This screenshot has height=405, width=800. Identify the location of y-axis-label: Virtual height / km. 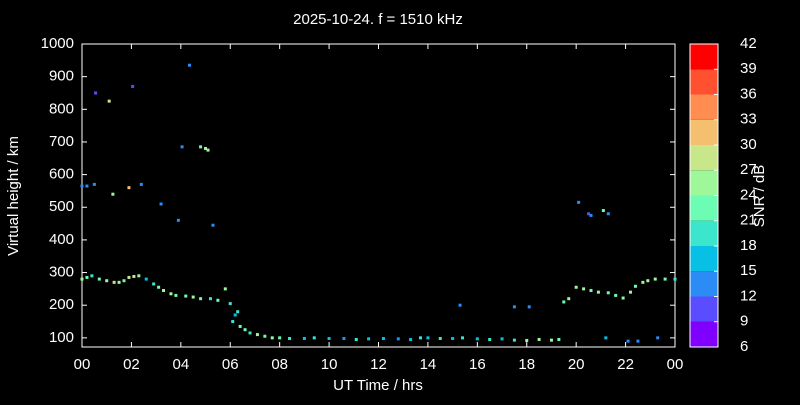
(13, 196).